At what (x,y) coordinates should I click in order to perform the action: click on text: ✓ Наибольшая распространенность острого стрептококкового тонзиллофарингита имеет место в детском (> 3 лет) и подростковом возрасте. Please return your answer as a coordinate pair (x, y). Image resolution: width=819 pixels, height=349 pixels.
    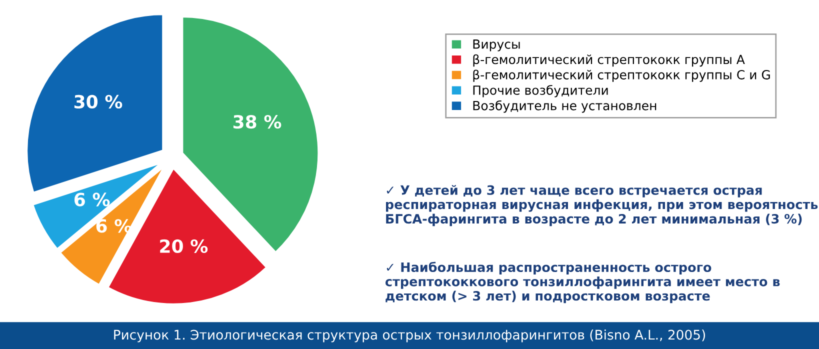
    Looking at the image, I should click on (582, 283).